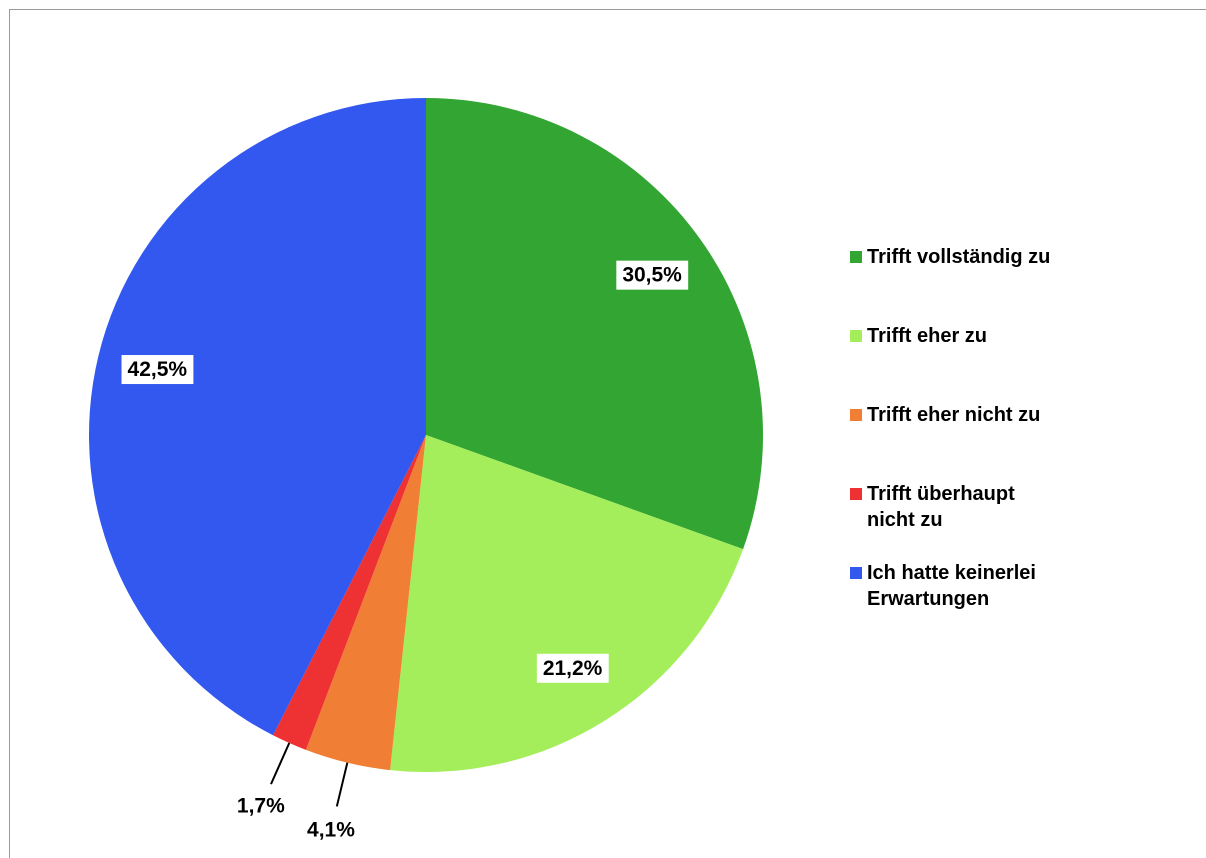 This screenshot has height=858, width=1206. I want to click on data-label: 1,7%, so click(261, 806).